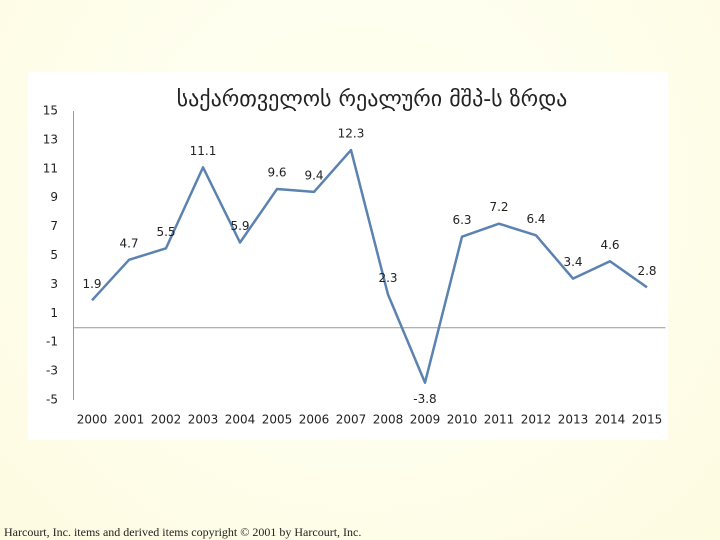 The width and height of the screenshot is (720, 540). I want to click on data-label: 3.4, so click(572, 262).